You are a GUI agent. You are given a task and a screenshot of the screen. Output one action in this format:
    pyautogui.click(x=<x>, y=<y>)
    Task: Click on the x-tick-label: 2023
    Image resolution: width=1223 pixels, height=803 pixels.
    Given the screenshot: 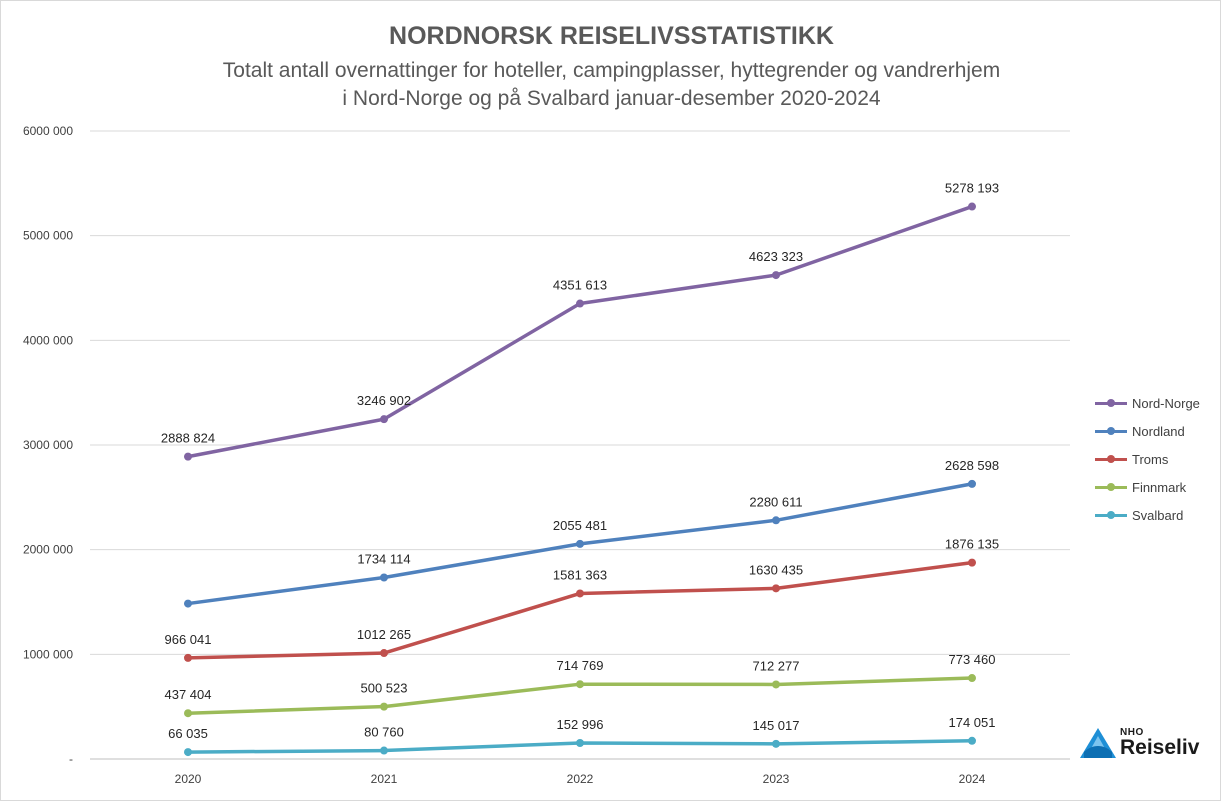 What is the action you would take?
    pyautogui.click(x=776, y=779)
    